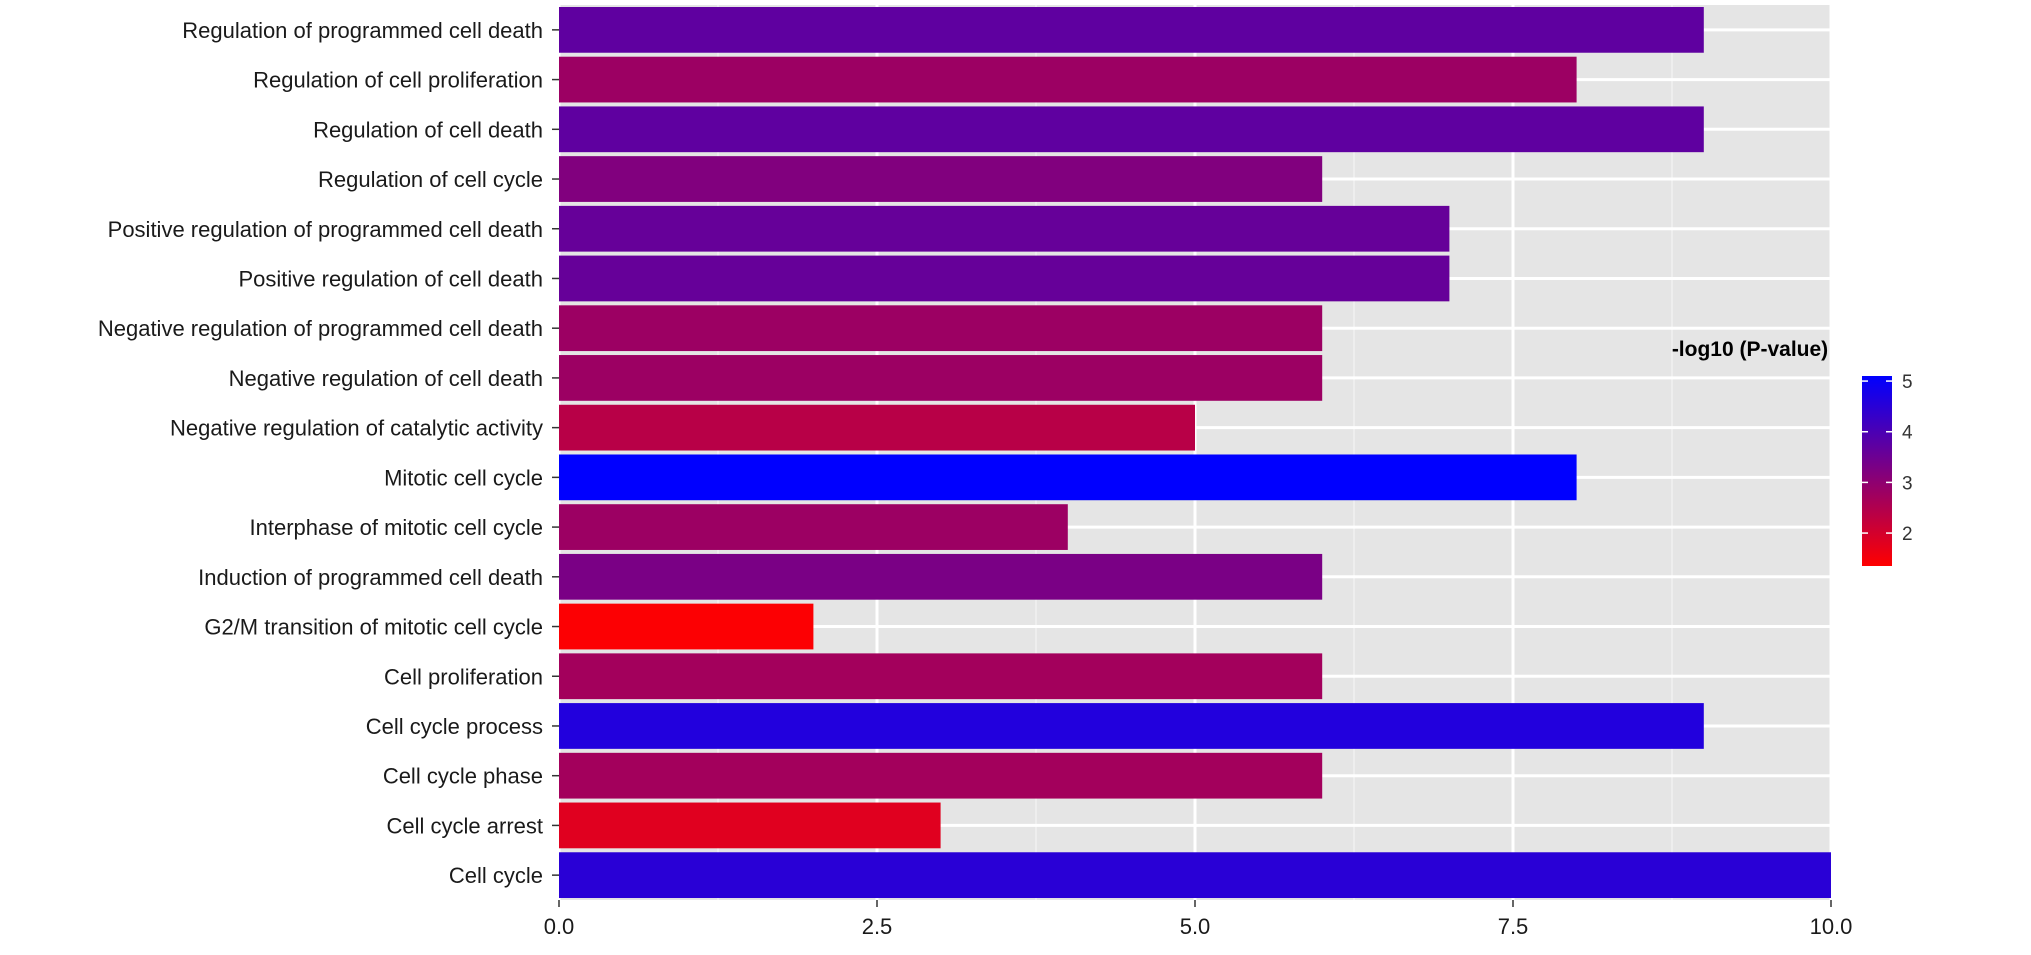  I want to click on y-tick-label: Regulation of cell proliferation, so click(398, 80).